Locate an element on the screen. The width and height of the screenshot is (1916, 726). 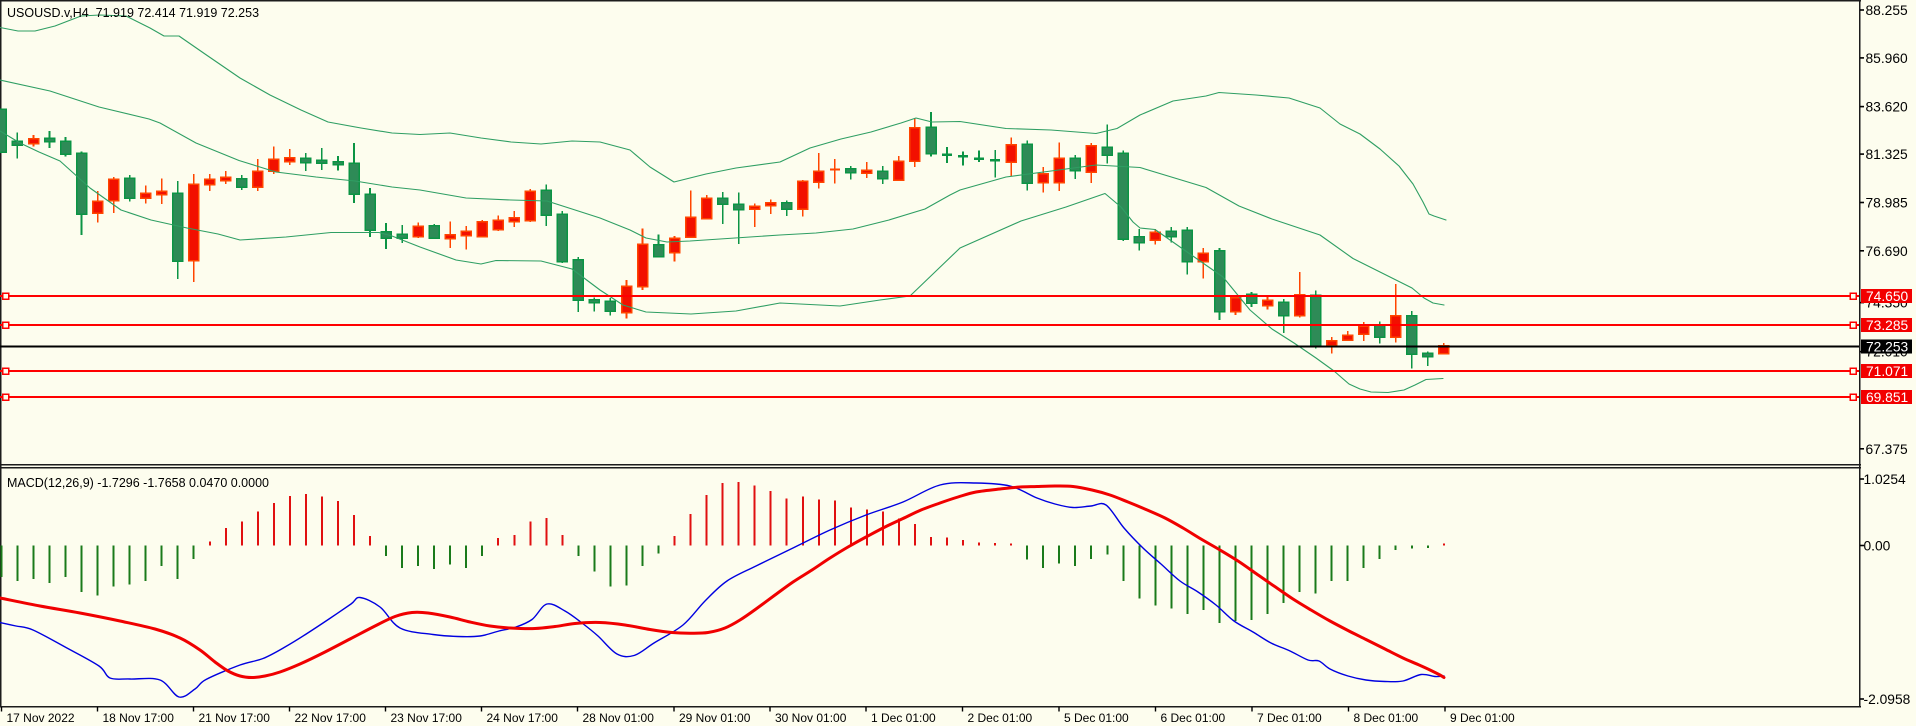
svg-text: 71.071 is located at coordinates (1887, 371).